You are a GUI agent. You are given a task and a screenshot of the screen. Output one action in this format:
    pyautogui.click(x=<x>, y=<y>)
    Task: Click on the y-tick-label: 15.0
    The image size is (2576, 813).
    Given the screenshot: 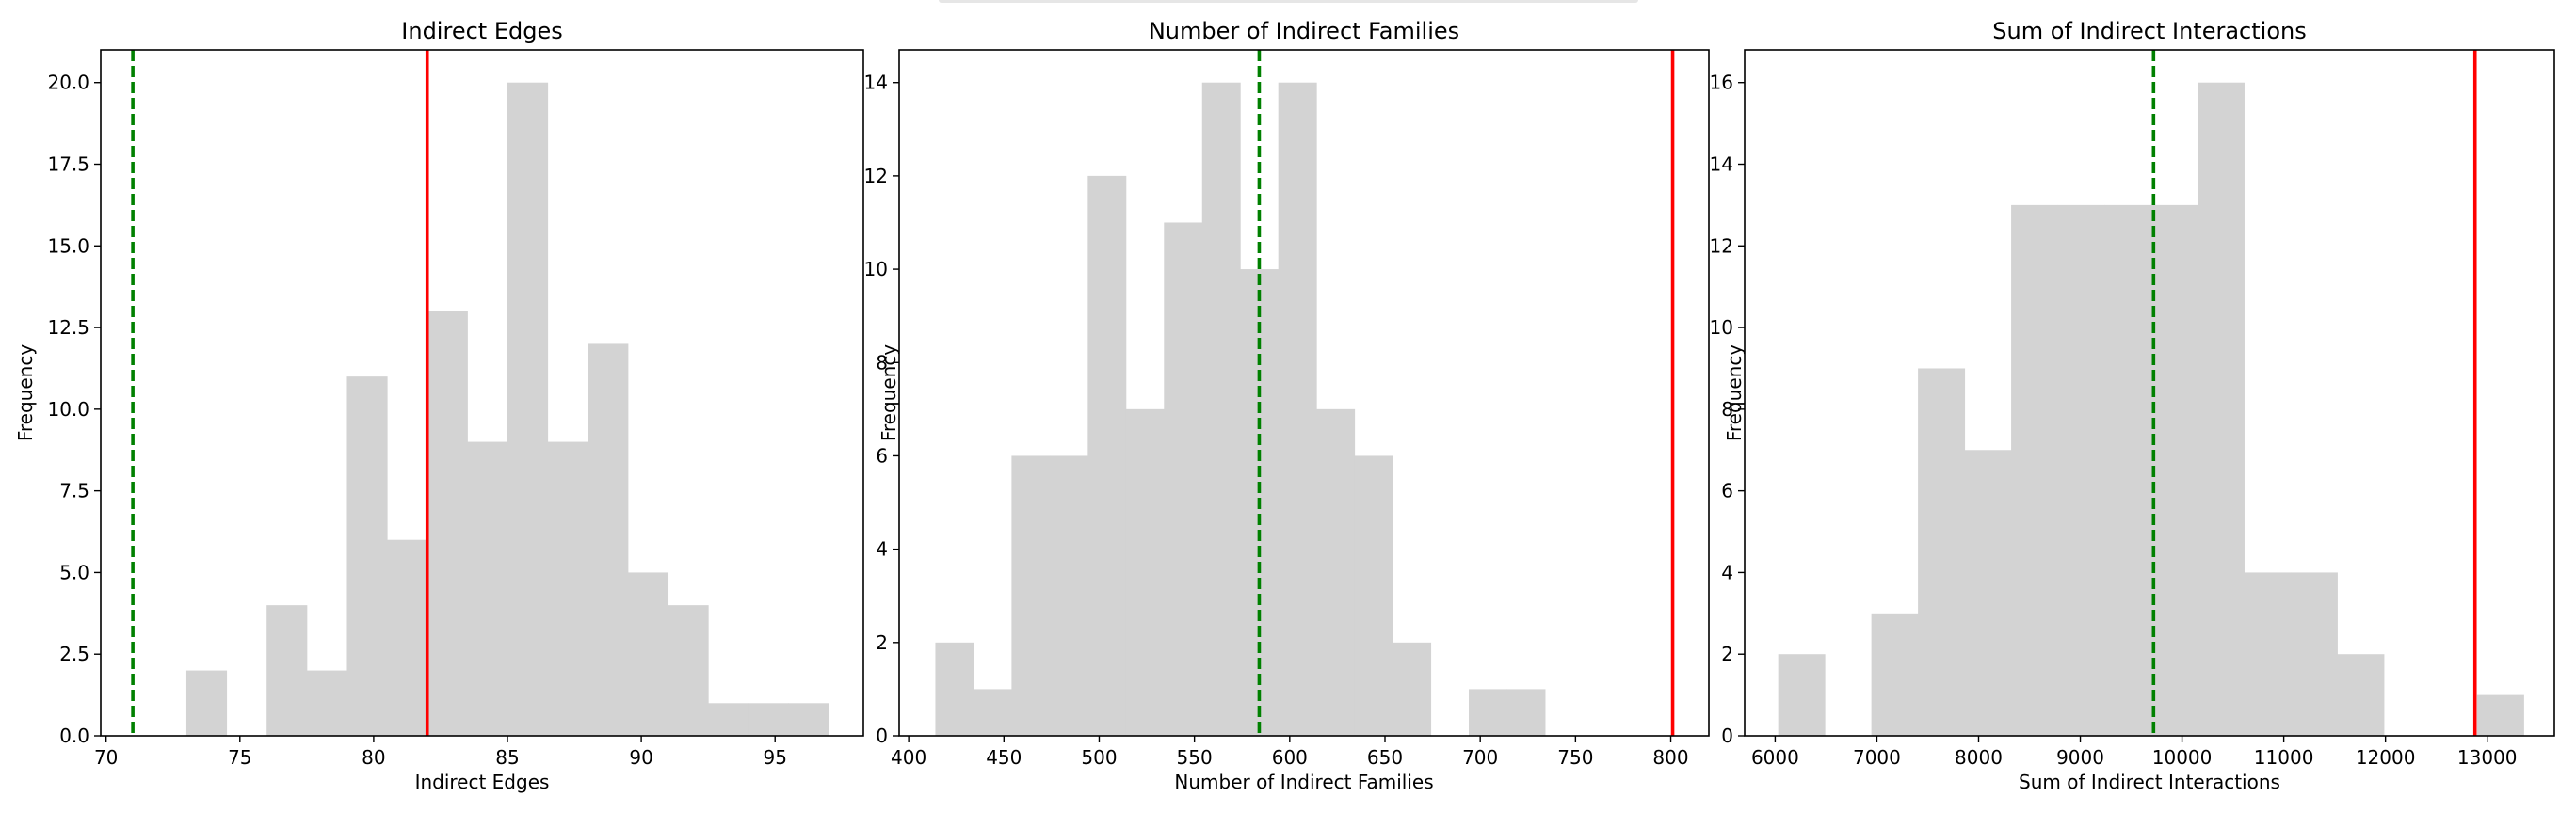 What is the action you would take?
    pyautogui.click(x=68, y=246)
    